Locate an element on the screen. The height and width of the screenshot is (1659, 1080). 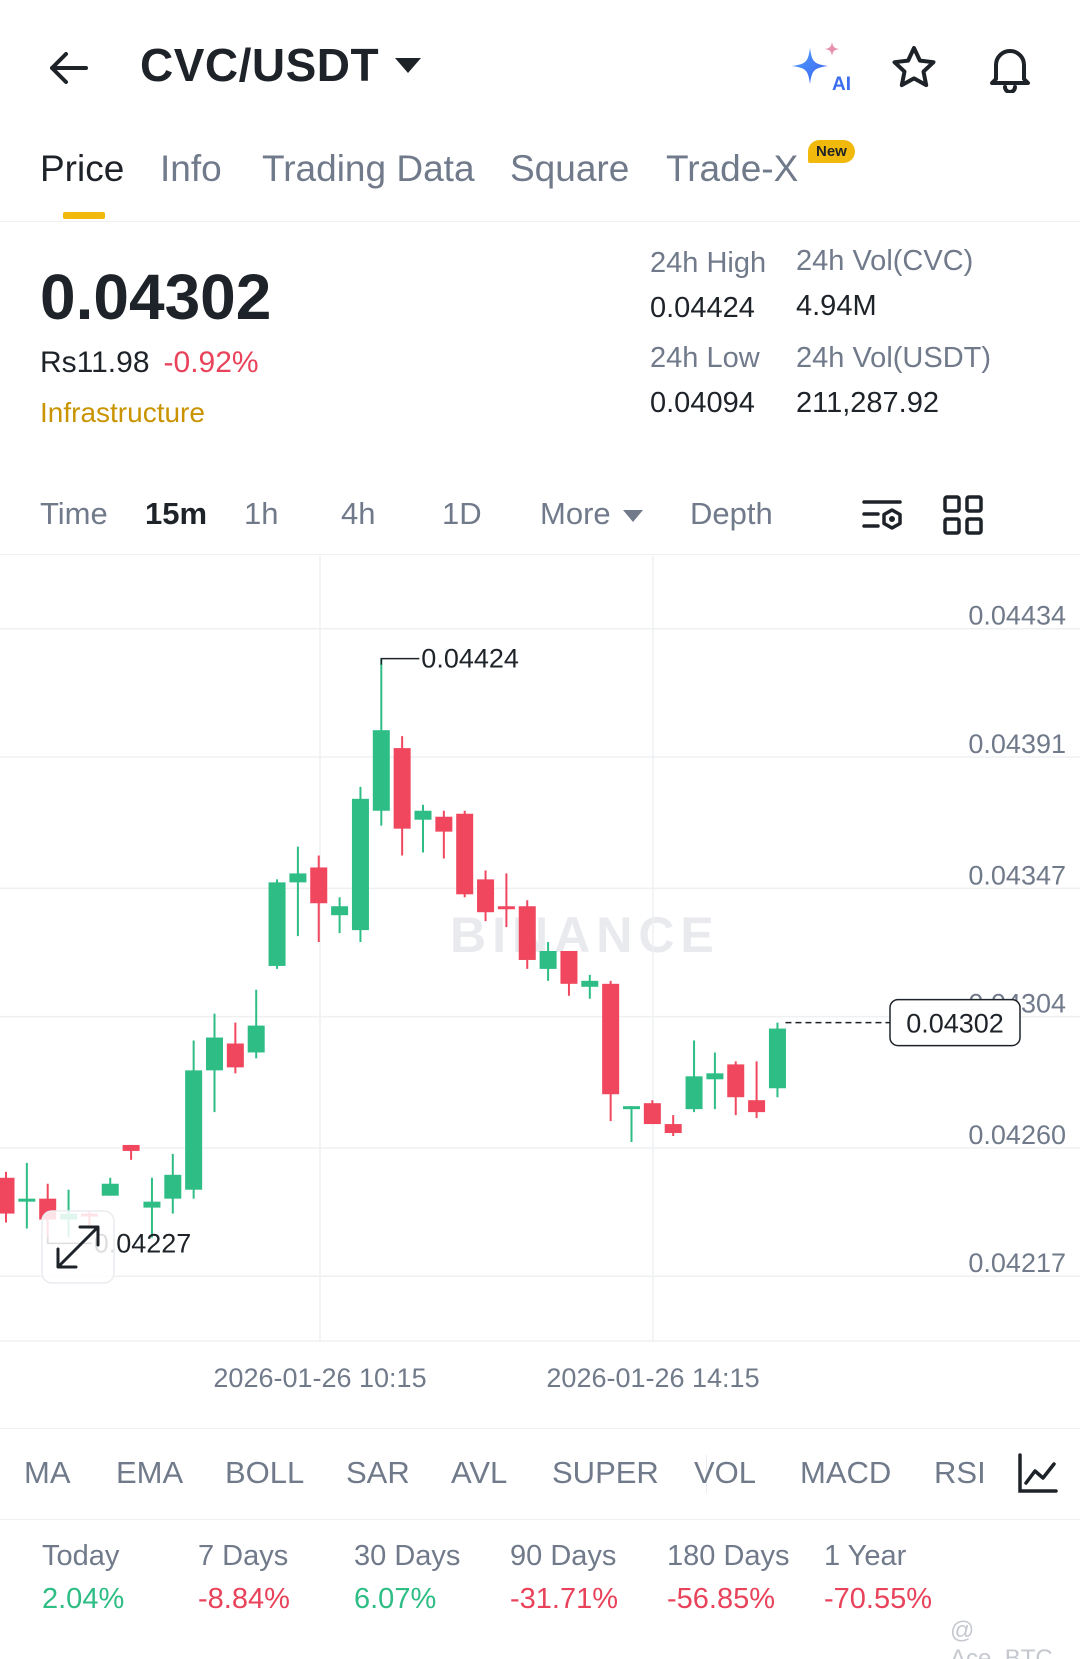
watermark-credit: @ Ace_BTC is located at coordinates (1001, 1638).